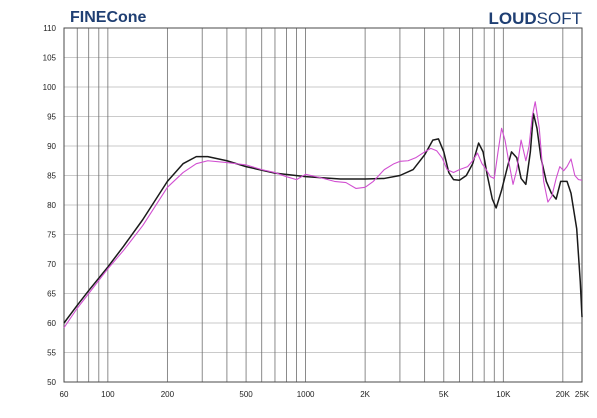 The image size is (597, 418). Describe the element at coordinates (168, 394) in the screenshot. I see `x-tick-label: 200` at that location.